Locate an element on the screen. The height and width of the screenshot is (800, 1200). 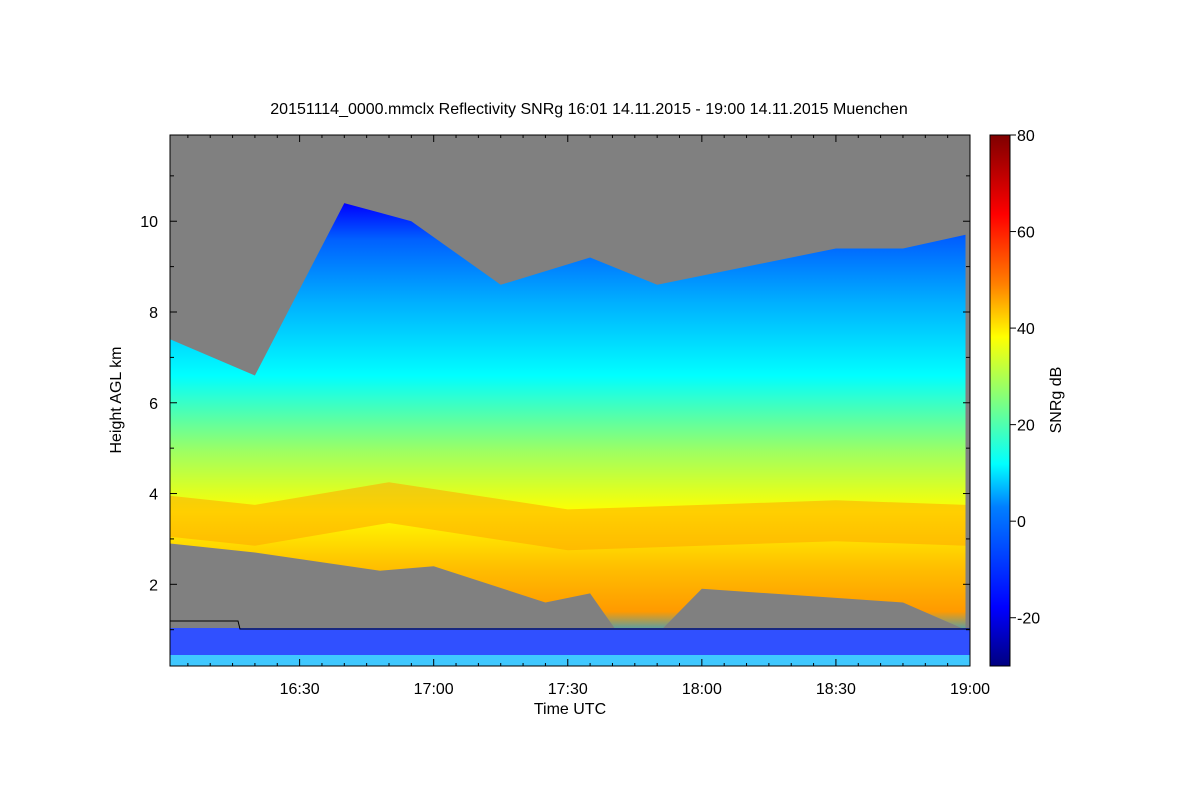
y-tick-label: 2 is located at coordinates (153, 585).